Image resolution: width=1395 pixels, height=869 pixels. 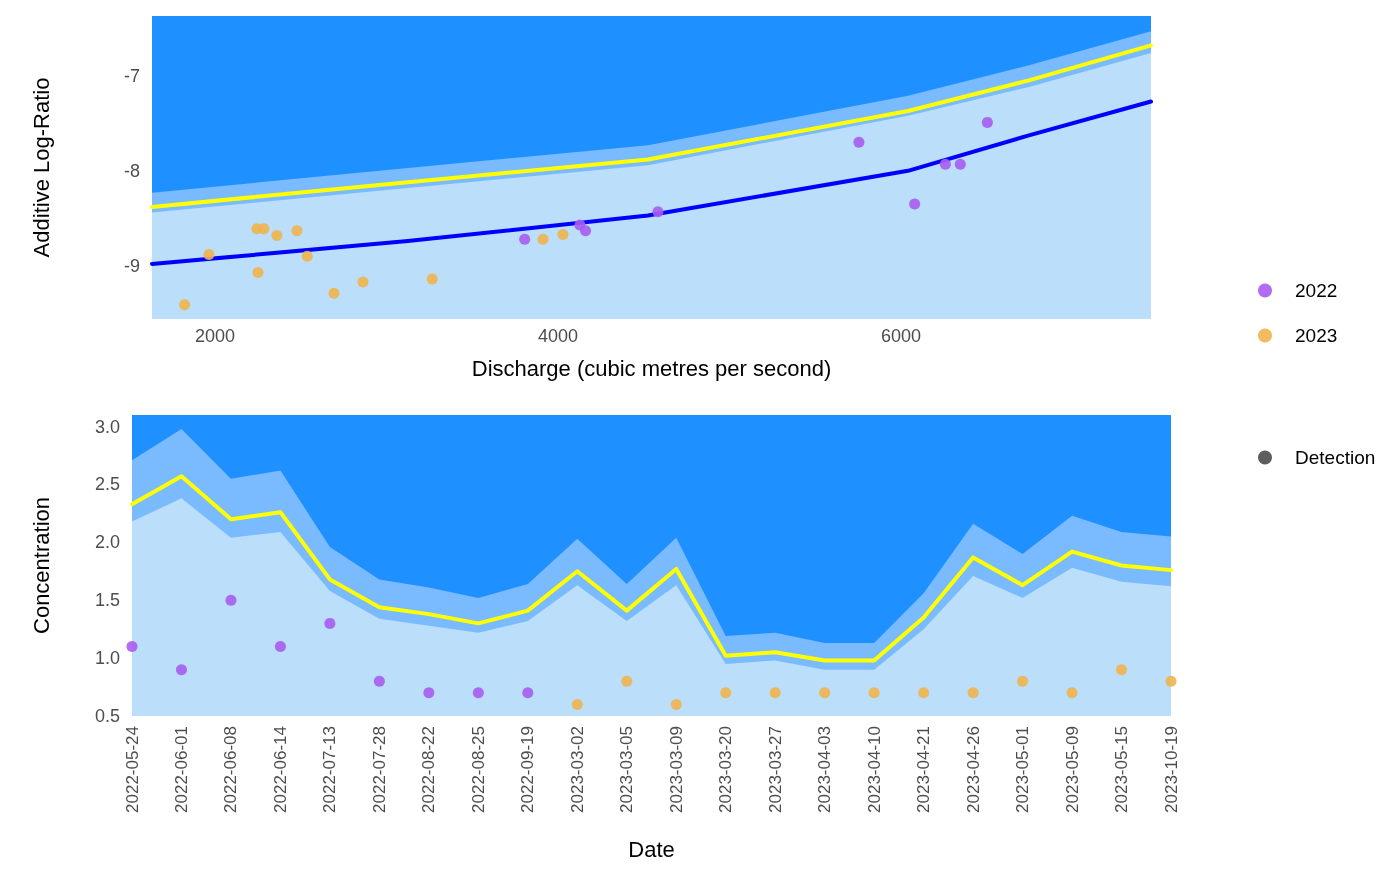 I want to click on x-tick-label: 2022-05-24, so click(x=132, y=769).